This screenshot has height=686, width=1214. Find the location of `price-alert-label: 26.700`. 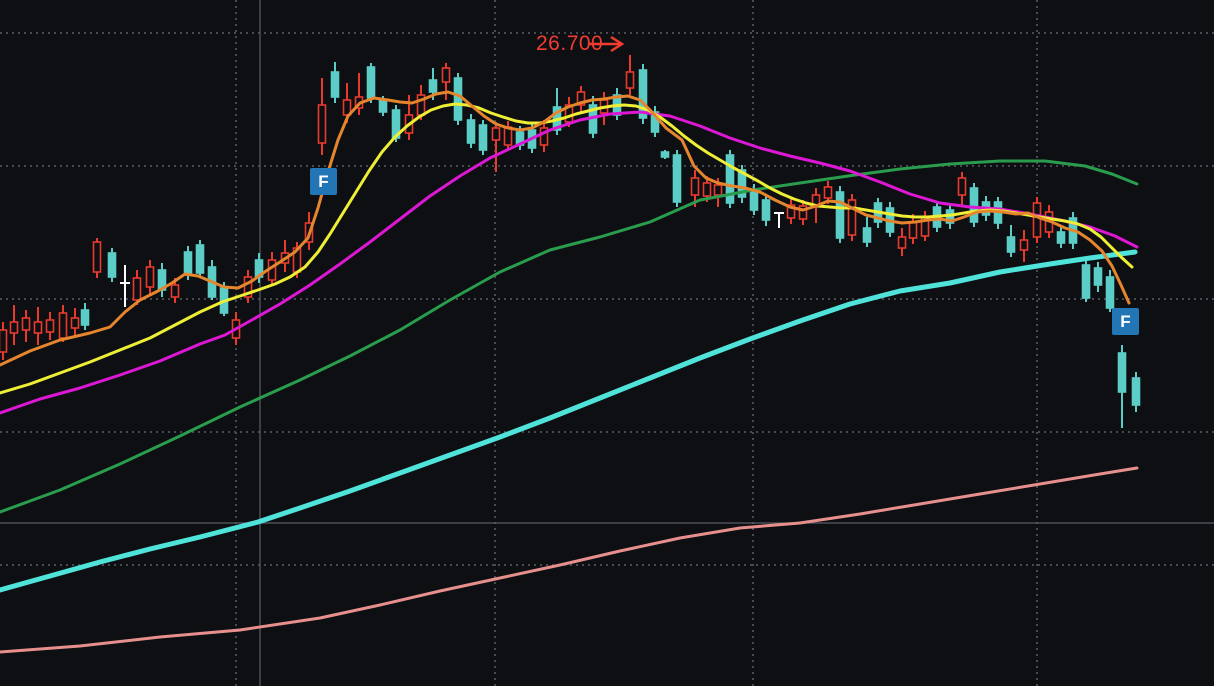

price-alert-label: 26.700 is located at coordinates (570, 43).